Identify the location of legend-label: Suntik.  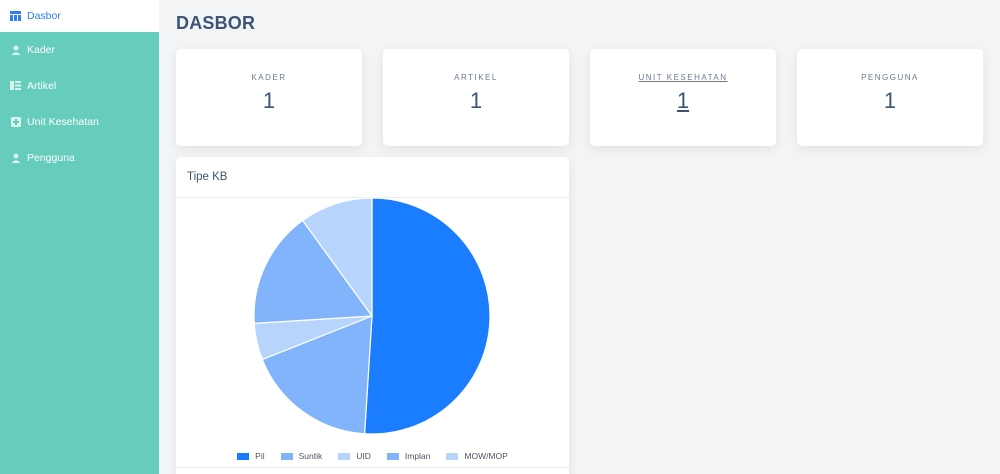
(310, 456).